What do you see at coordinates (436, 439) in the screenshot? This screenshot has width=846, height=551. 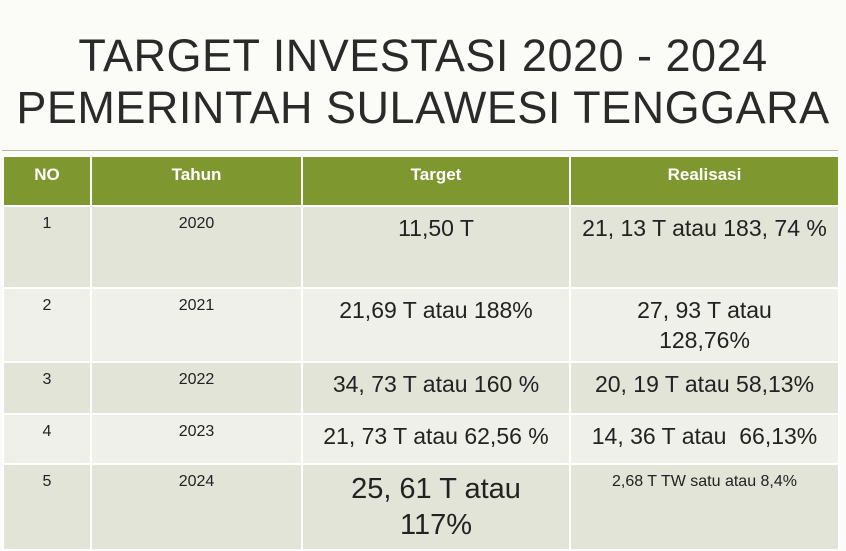 I see `cell: 21, 73 T atau 62,56 %` at bounding box center [436, 439].